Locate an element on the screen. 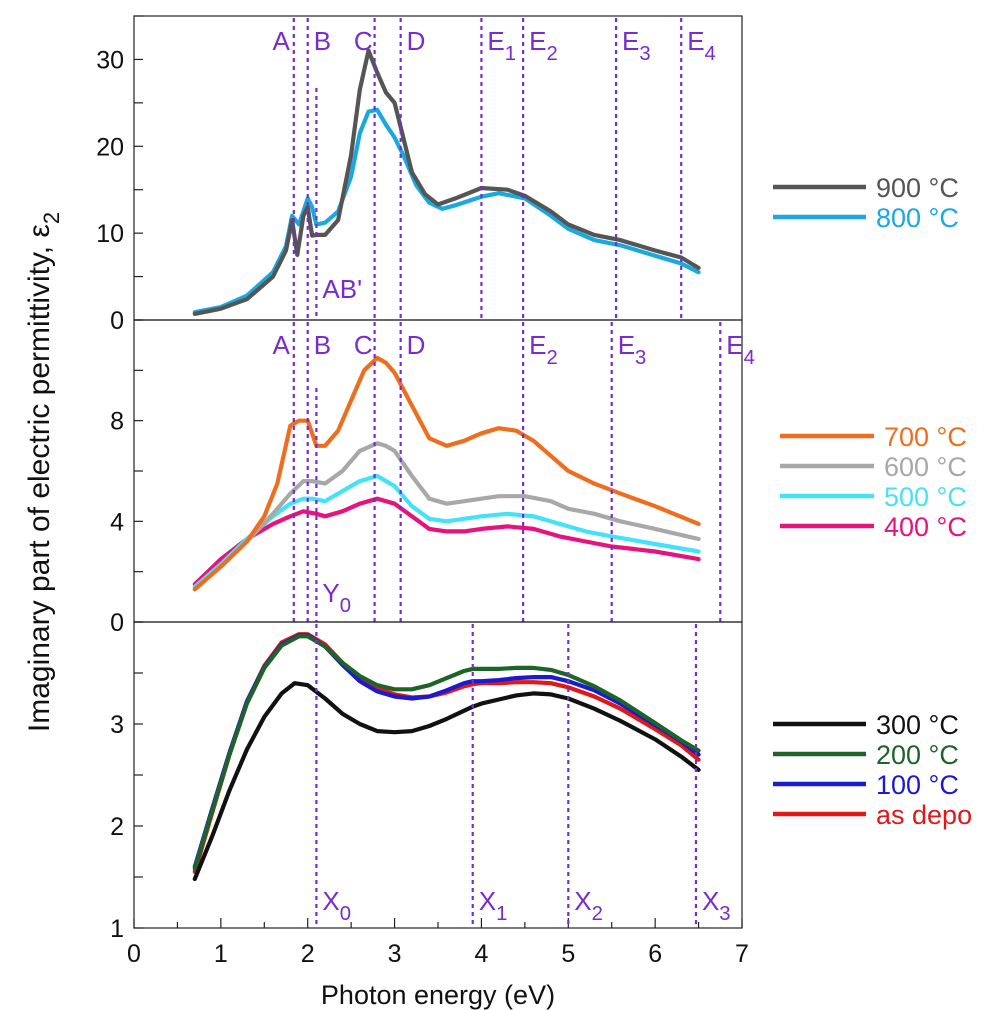 The image size is (992, 1010). x-tick-label: 6 is located at coordinates (655, 954).